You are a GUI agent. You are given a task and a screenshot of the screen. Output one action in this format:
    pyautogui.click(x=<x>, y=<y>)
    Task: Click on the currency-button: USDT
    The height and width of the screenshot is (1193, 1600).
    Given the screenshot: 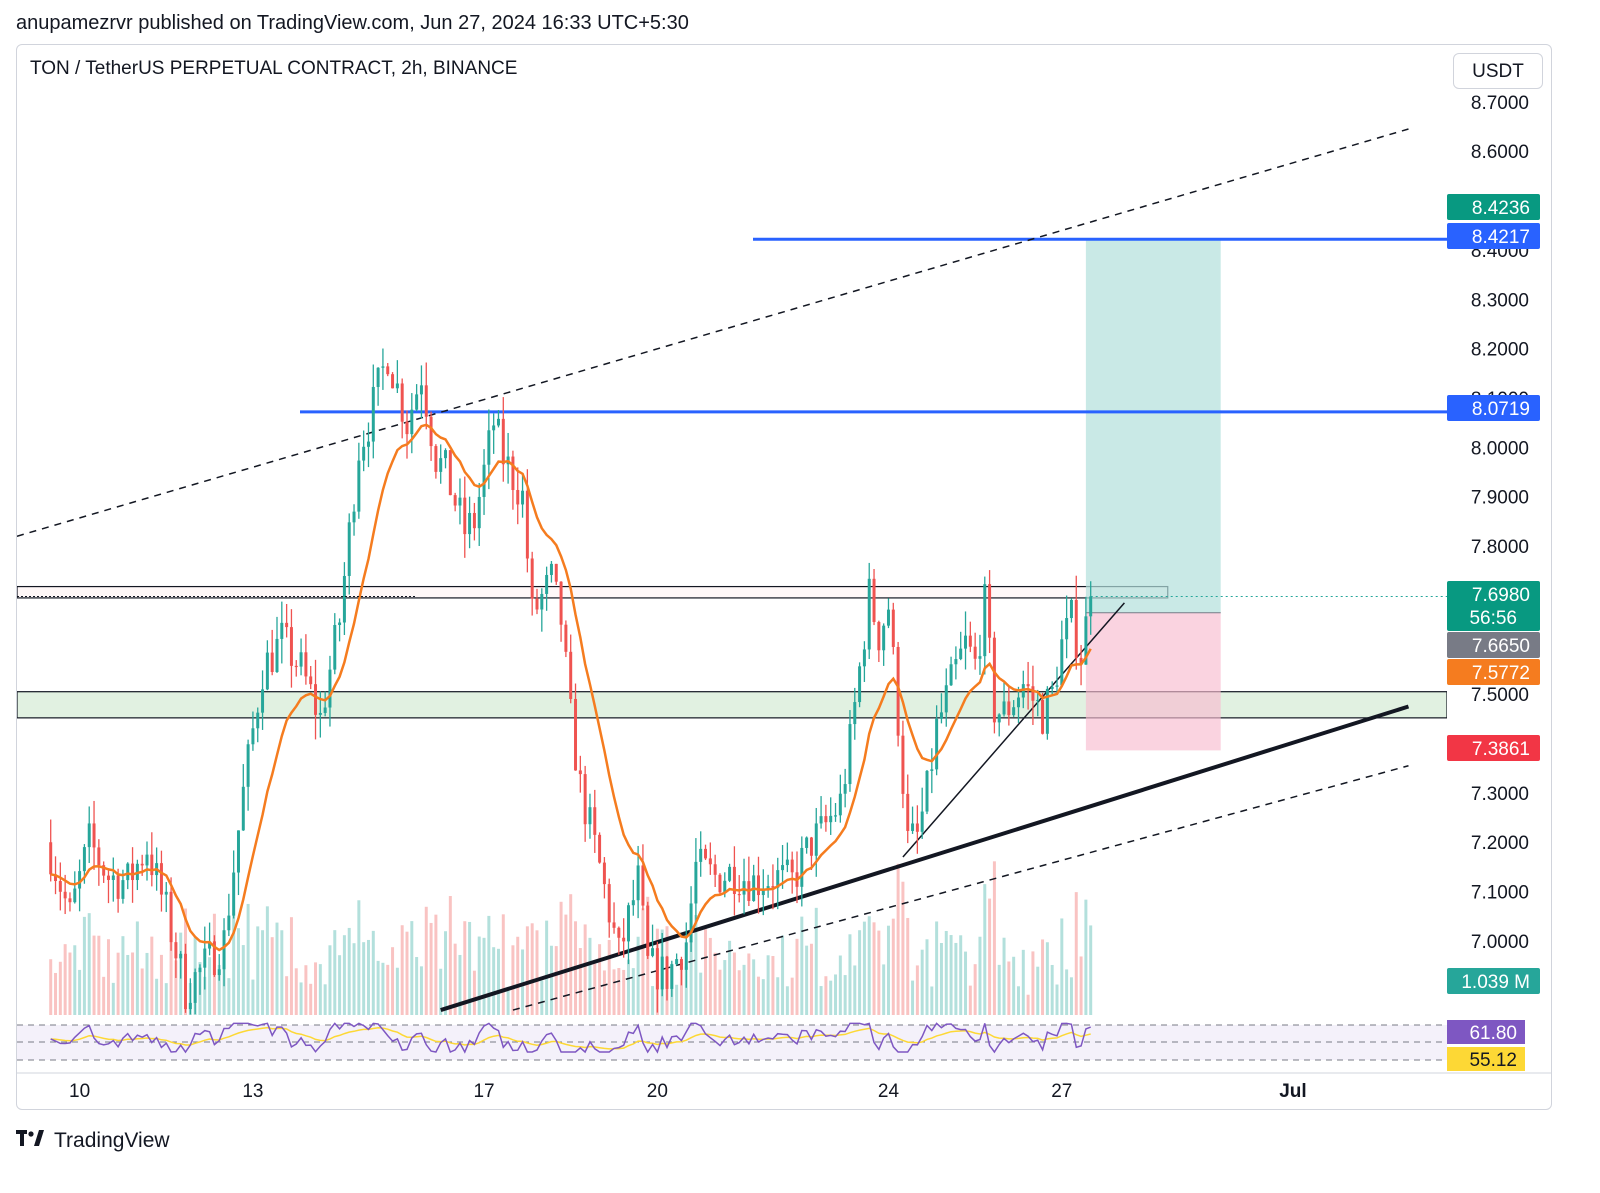 What is the action you would take?
    pyautogui.click(x=1498, y=71)
    